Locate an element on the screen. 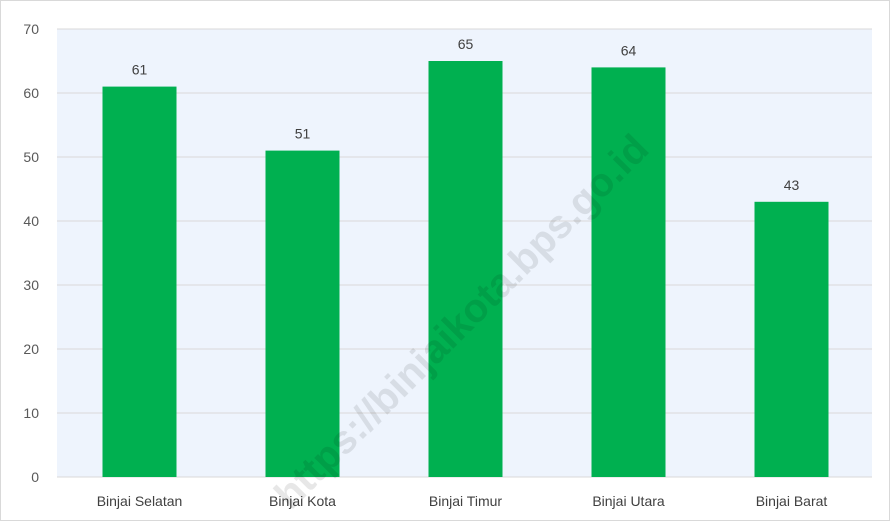 This screenshot has width=891, height=522. category-label: Binjai Timur is located at coordinates (465, 501).